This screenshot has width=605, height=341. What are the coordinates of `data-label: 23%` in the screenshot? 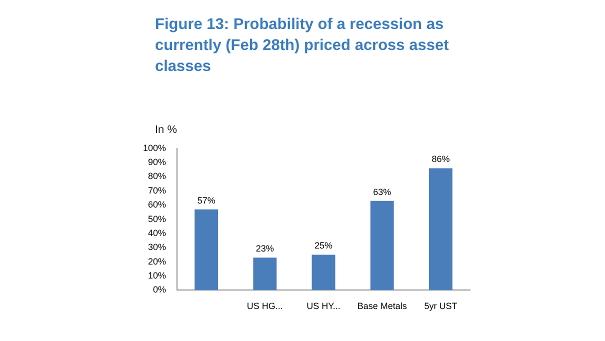 It's located at (265, 249).